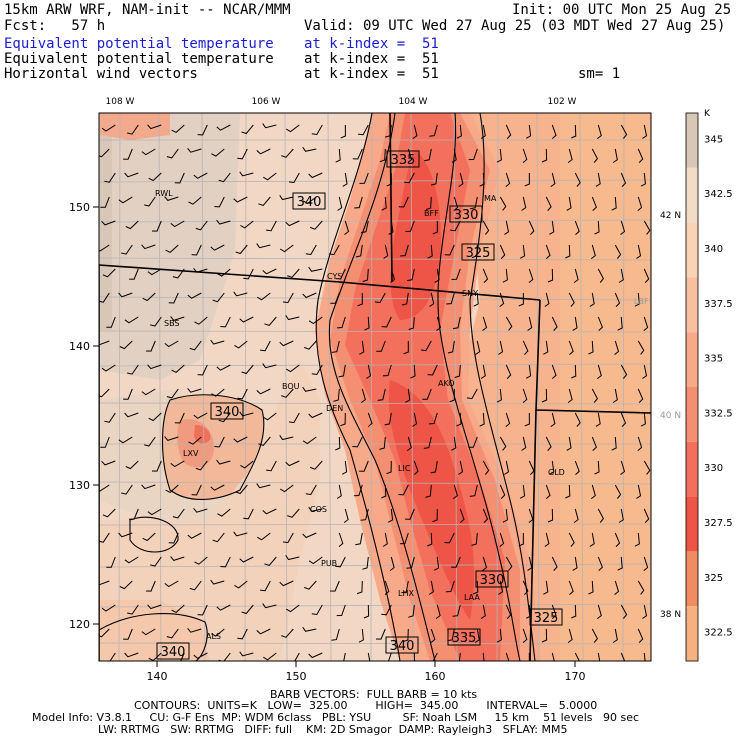  I want to click on colorbar-label: 342.5, so click(718, 194).